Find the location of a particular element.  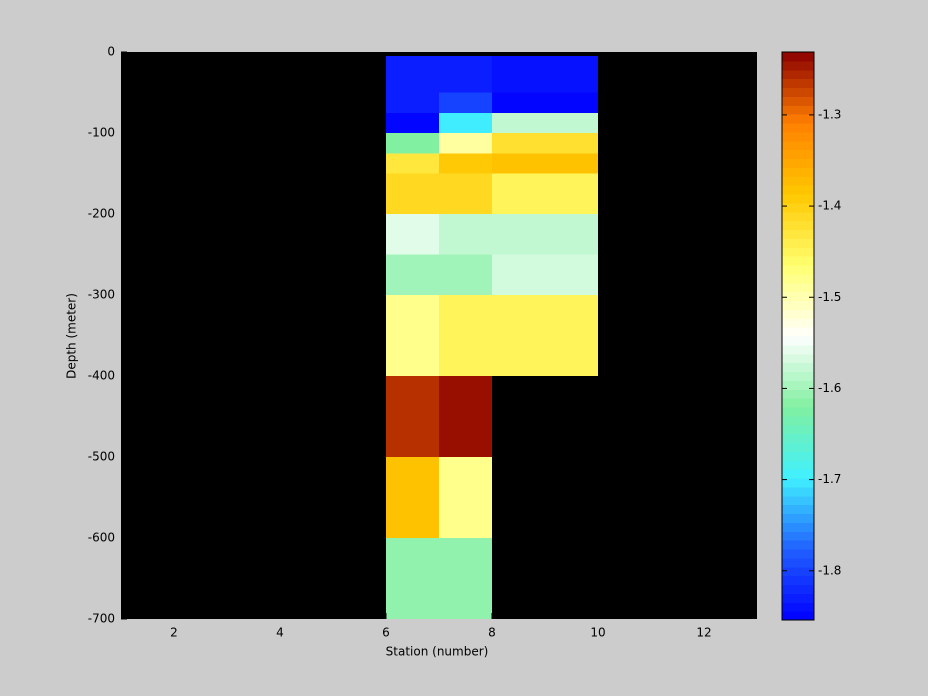

y-tick-label: -700 is located at coordinates (101, 619).